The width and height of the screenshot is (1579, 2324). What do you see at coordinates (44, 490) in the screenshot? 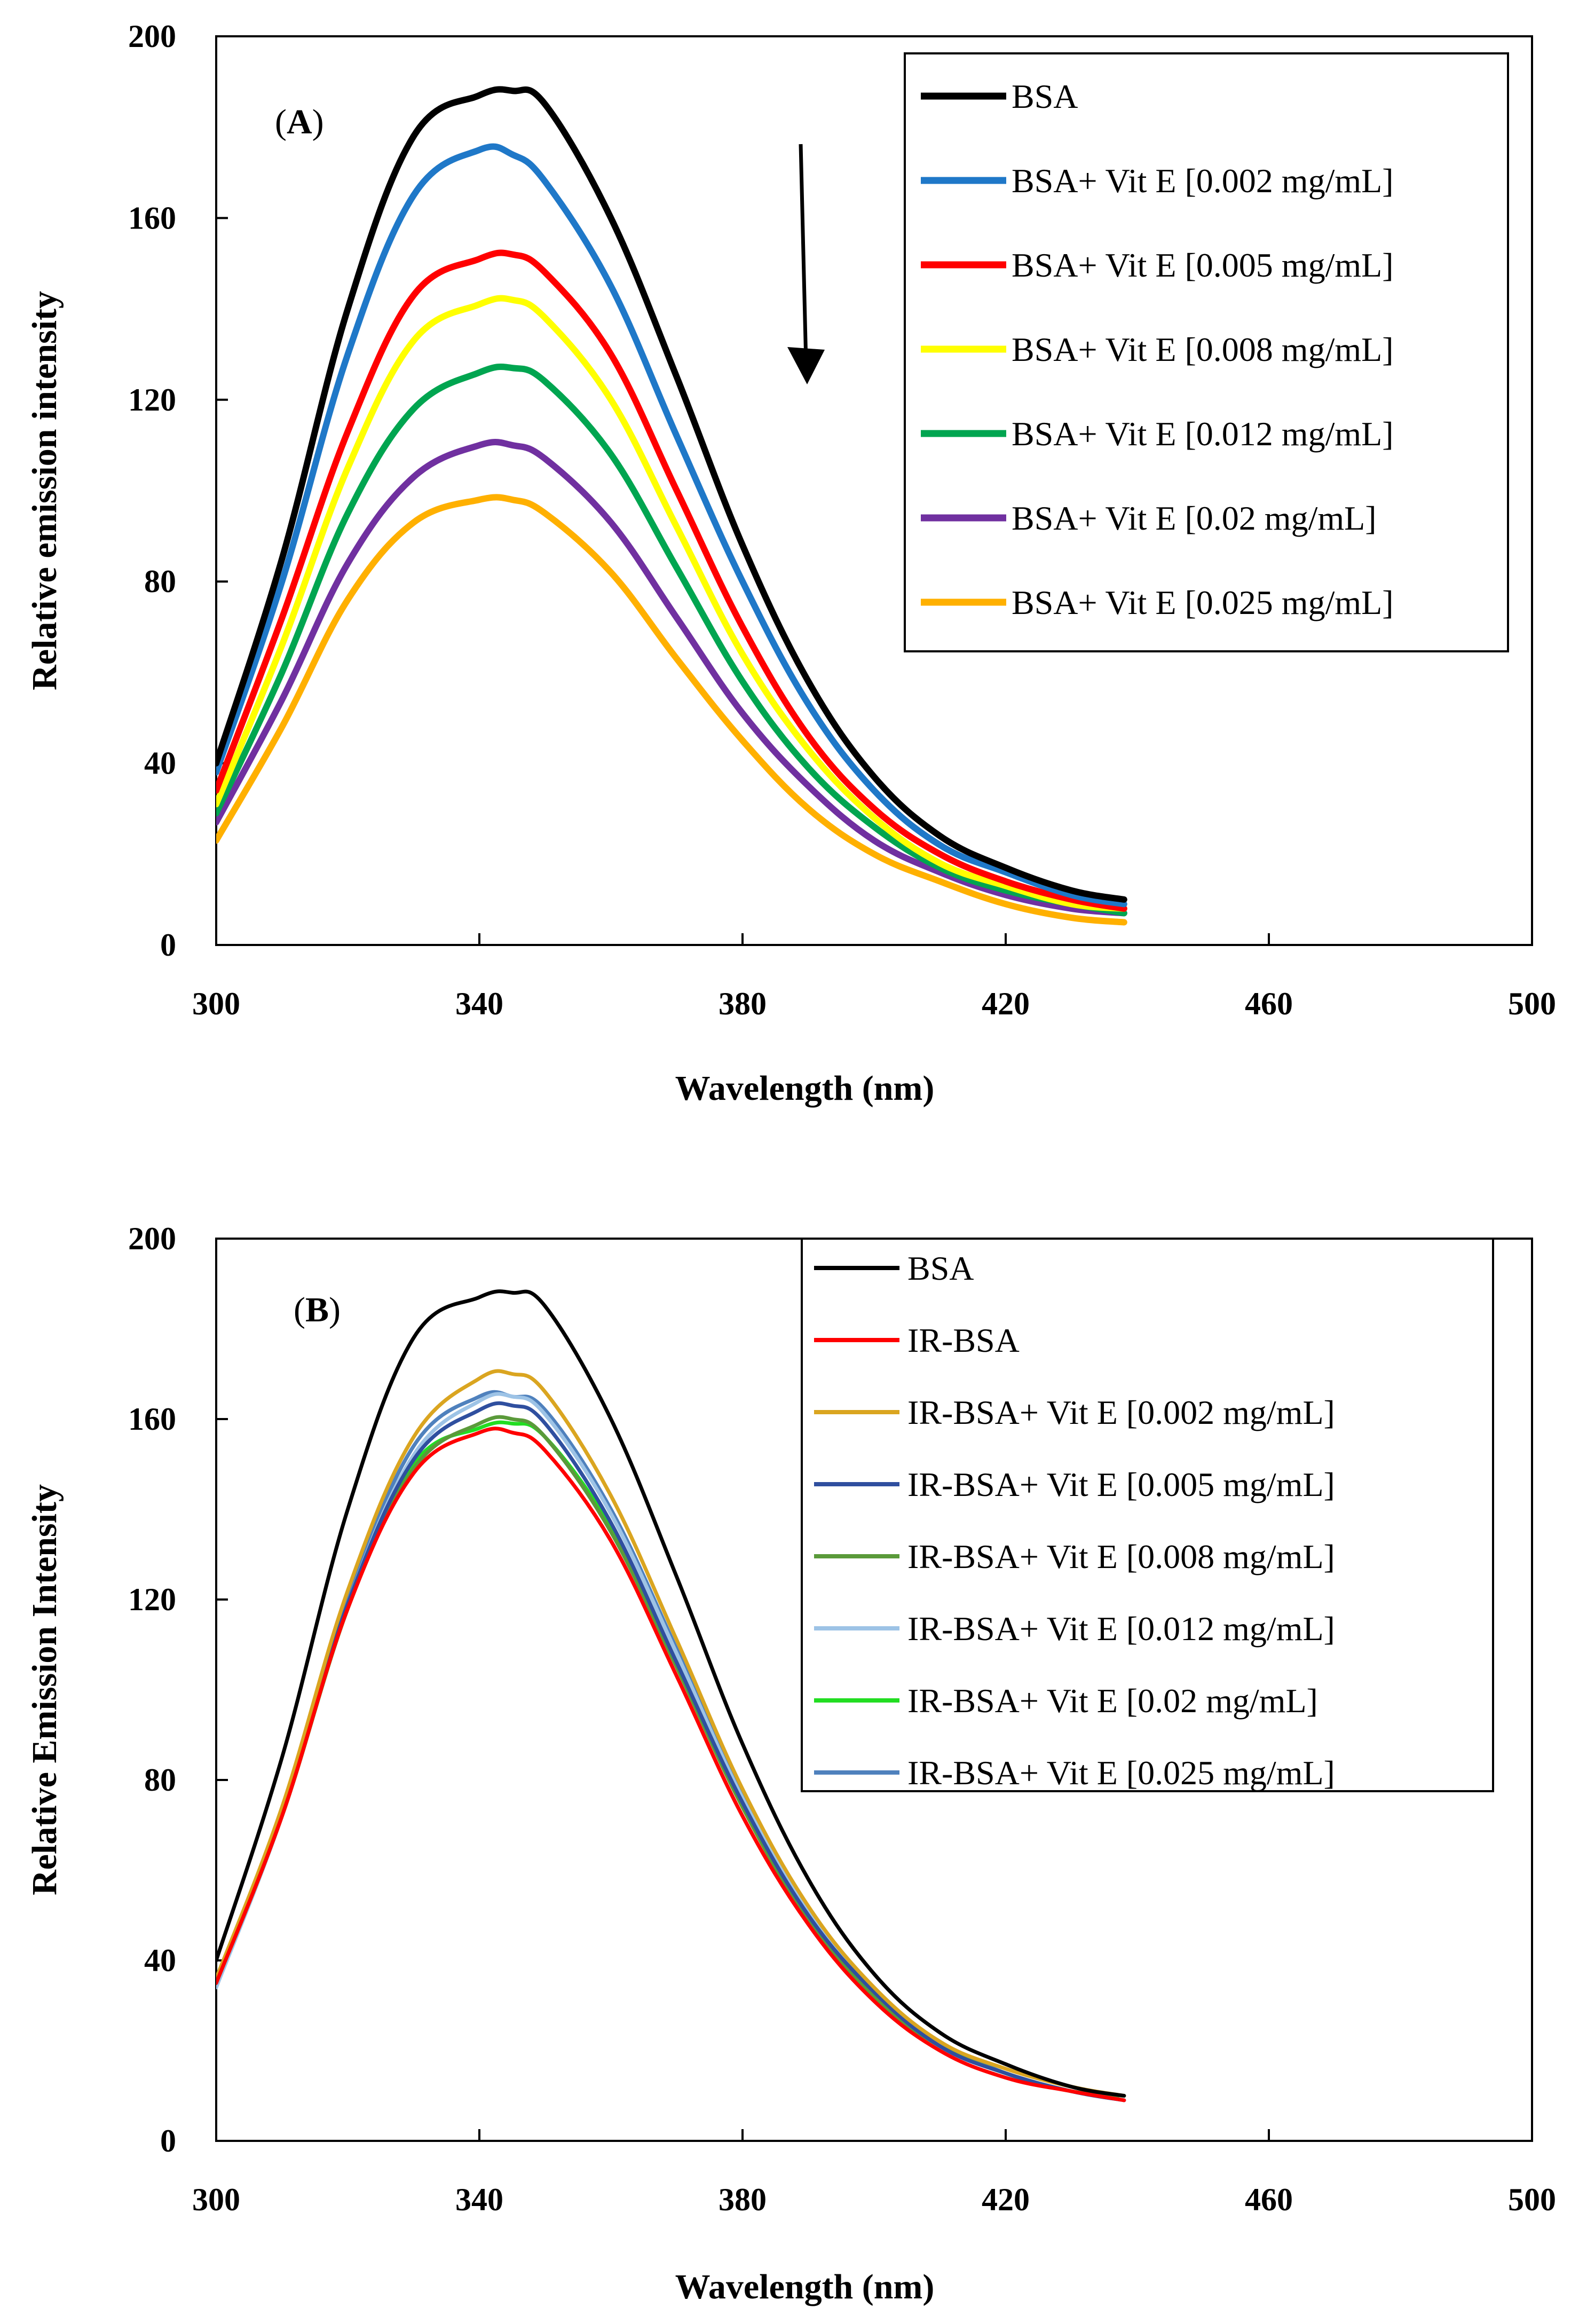
I see `y-axis-title: Relative emission intensity` at bounding box center [44, 490].